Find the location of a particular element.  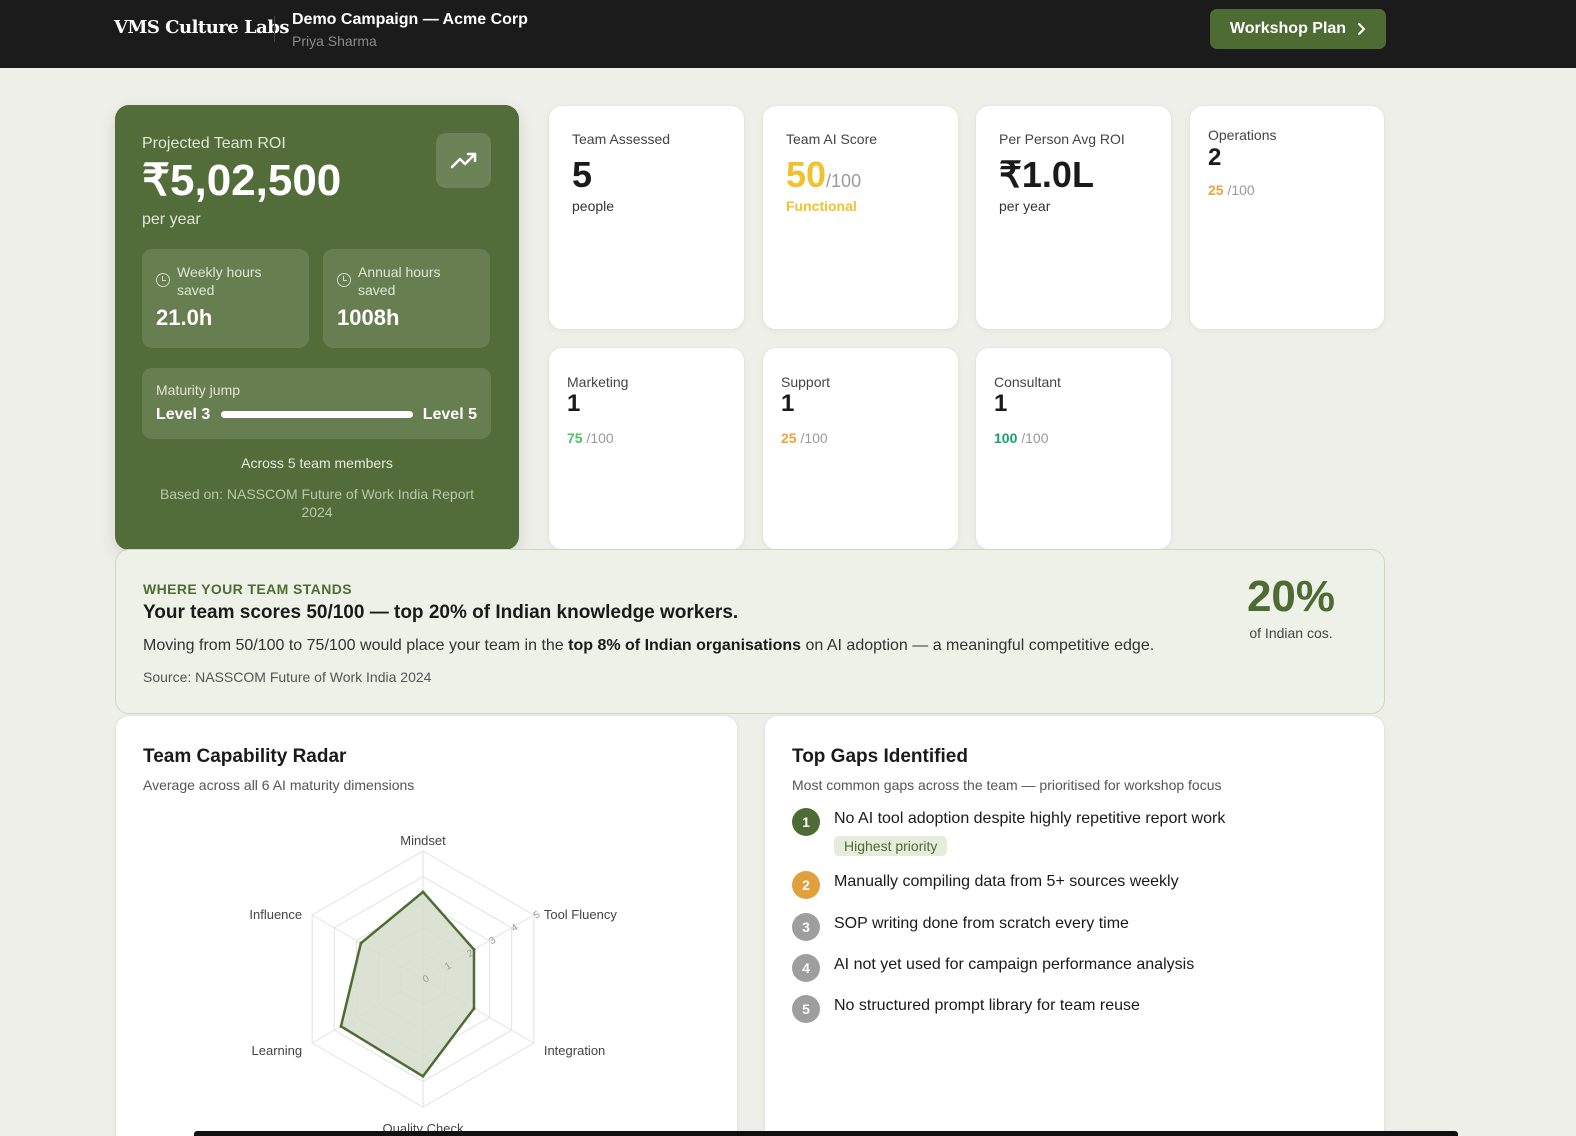

chevron-right-icon is located at coordinates (1362, 29).